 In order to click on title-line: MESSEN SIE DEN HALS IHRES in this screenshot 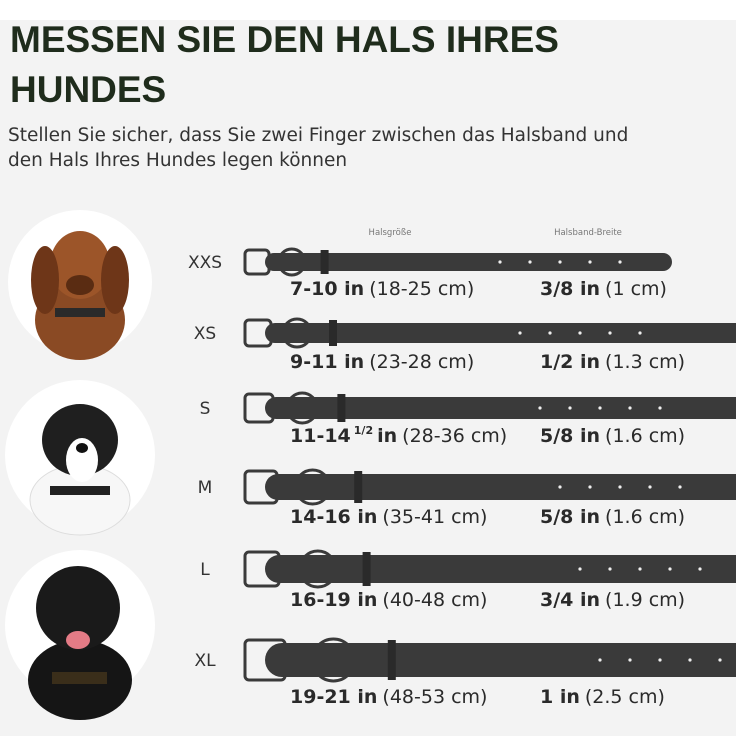, I will do `click(284, 39)`.